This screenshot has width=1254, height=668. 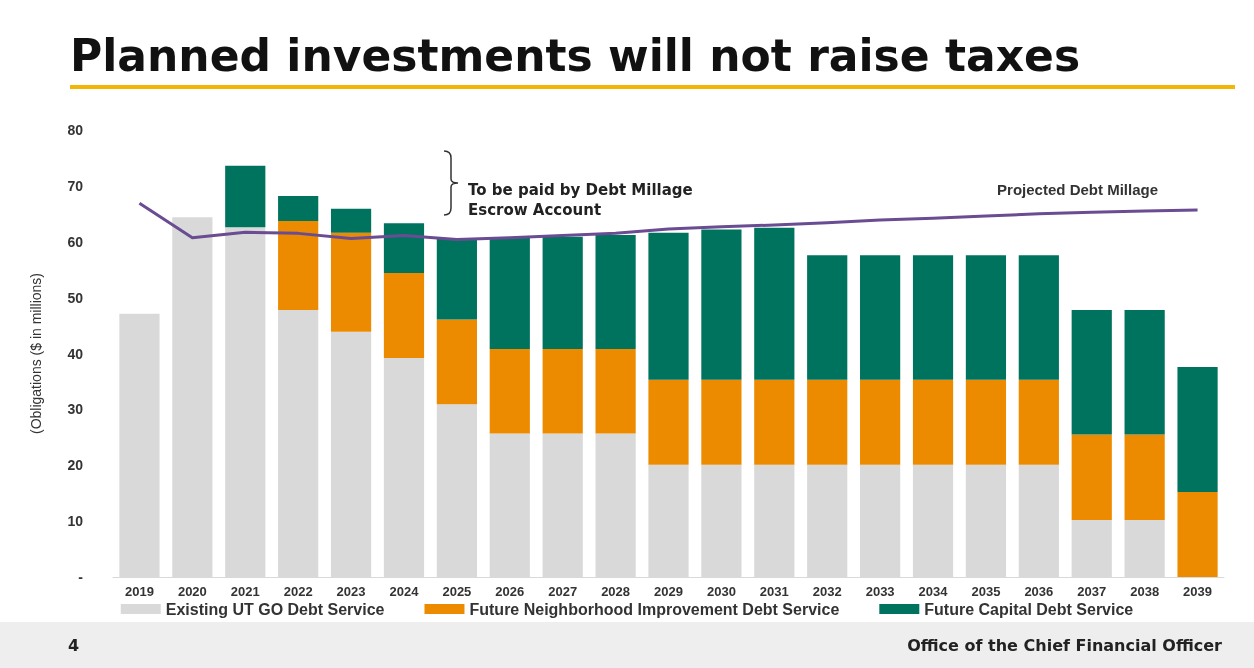 I want to click on y-tick-label: 60, so click(x=75, y=241).